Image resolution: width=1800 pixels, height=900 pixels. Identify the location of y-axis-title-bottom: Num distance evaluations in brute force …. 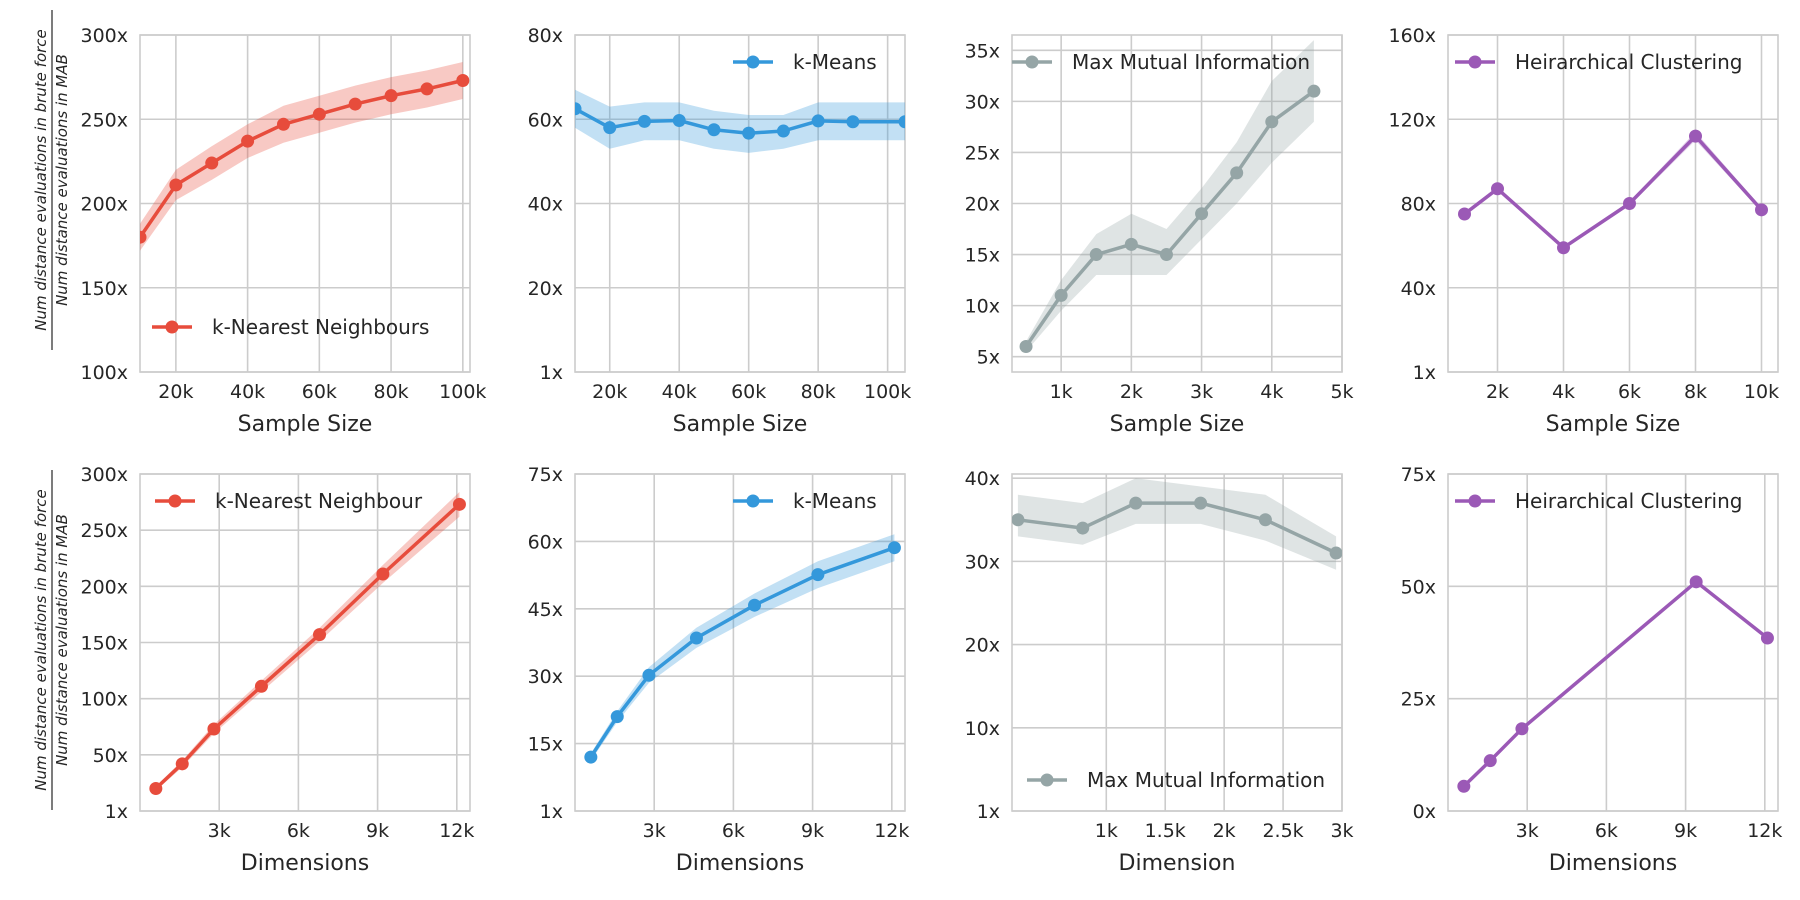
(51, 640).